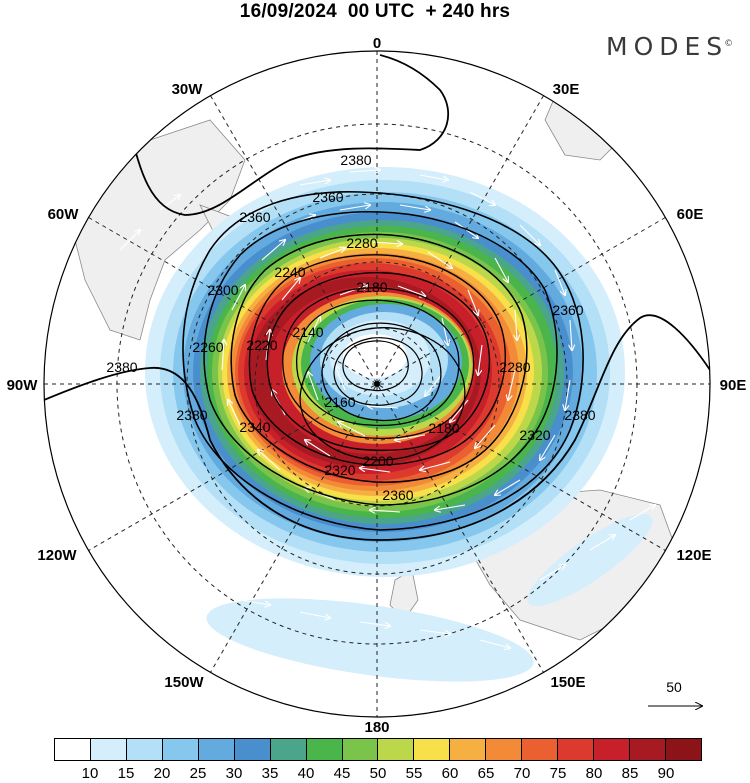 This screenshot has width=750, height=783. I want to click on contour-label-2380-south: 2380, so click(191, 415).